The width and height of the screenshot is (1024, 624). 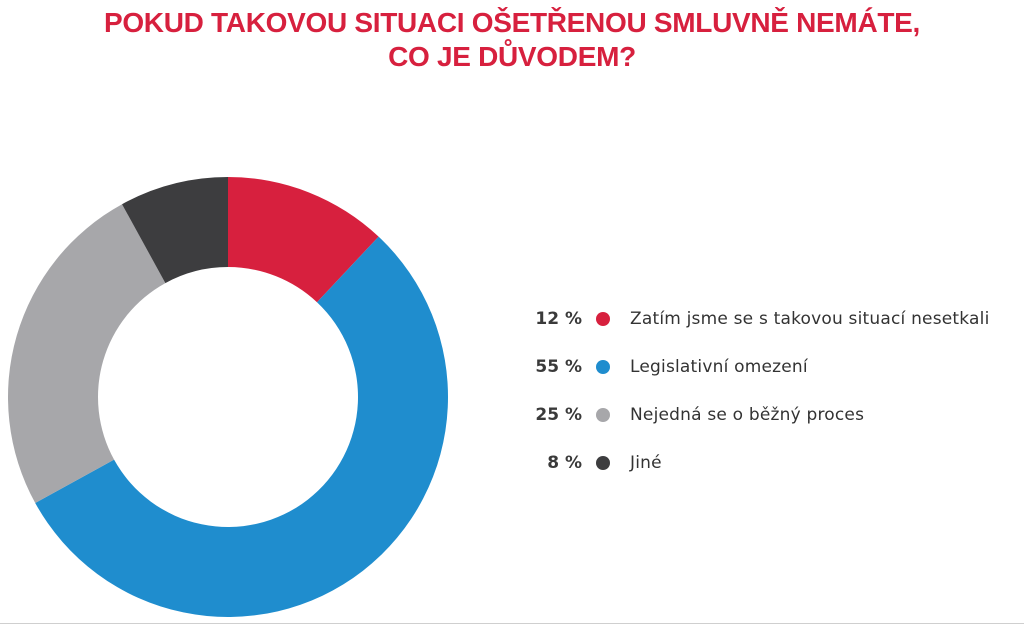 What do you see at coordinates (564, 463) in the screenshot?
I see `legend-value-4: 8 %` at bounding box center [564, 463].